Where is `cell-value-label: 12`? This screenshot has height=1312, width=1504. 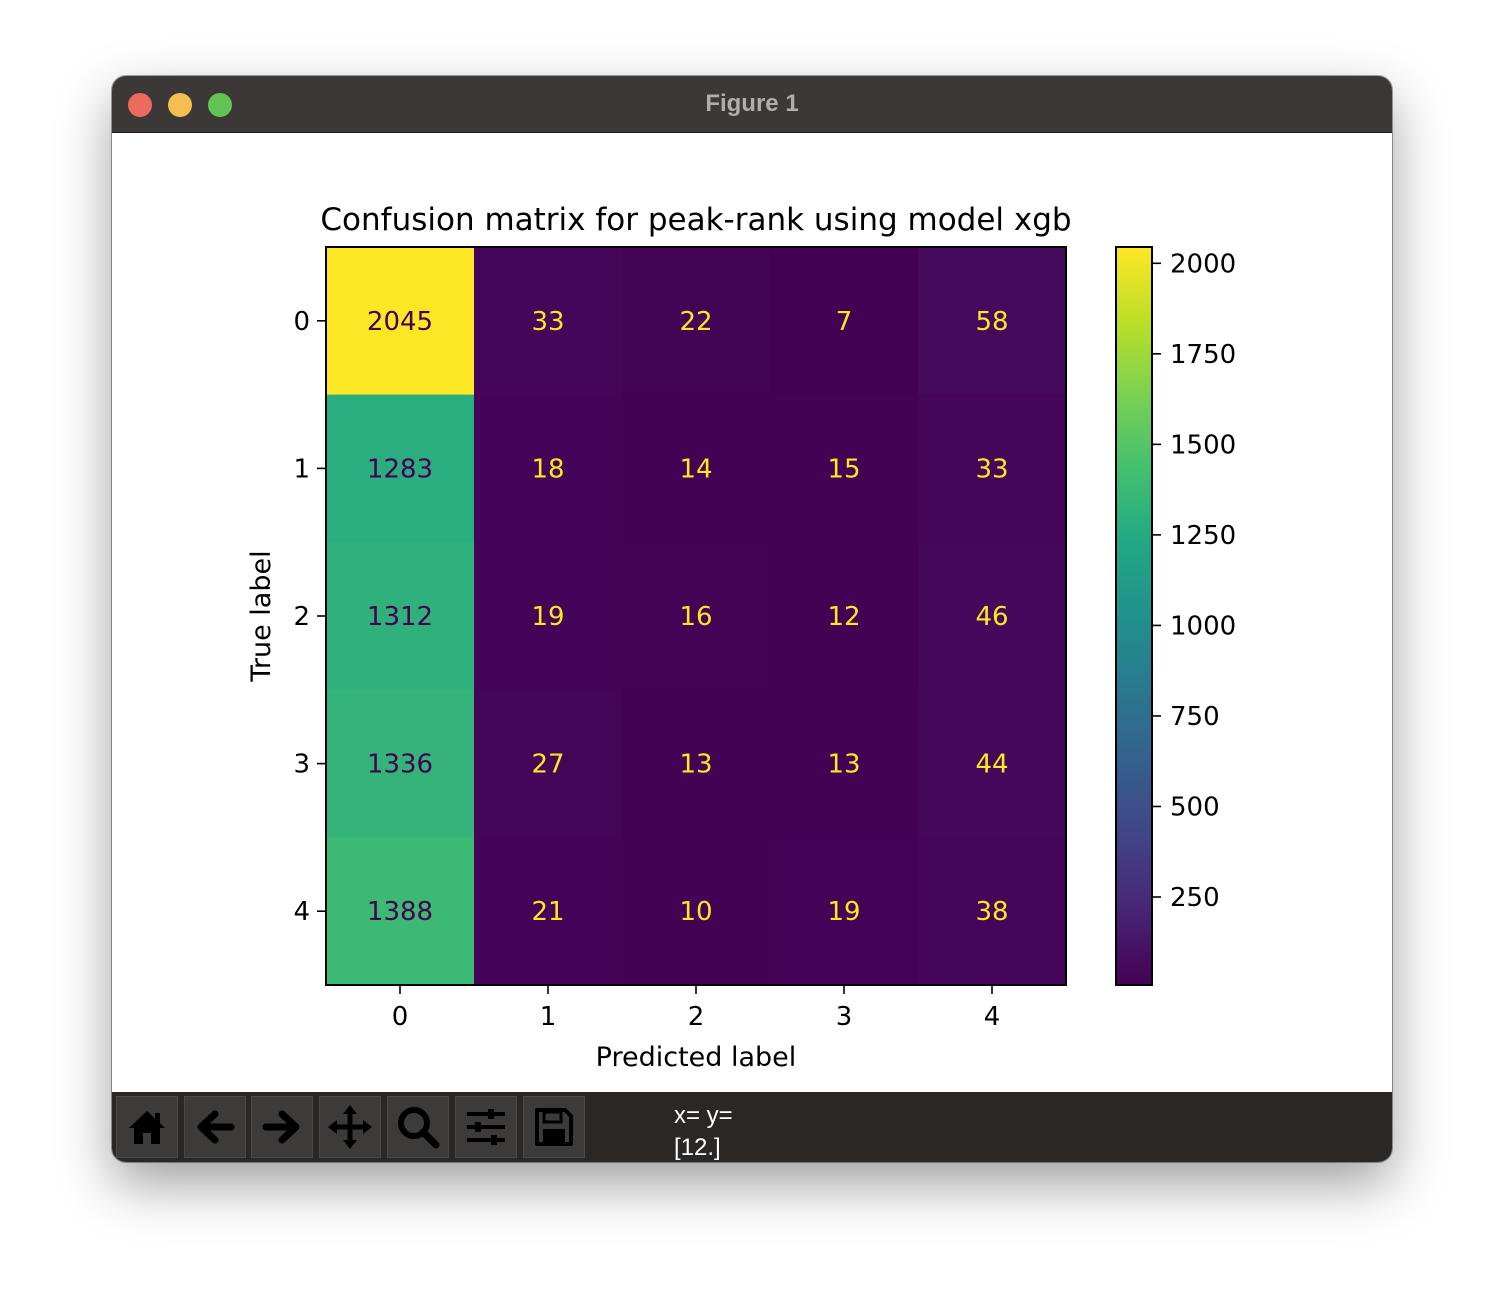
cell-value-label: 12 is located at coordinates (843, 617).